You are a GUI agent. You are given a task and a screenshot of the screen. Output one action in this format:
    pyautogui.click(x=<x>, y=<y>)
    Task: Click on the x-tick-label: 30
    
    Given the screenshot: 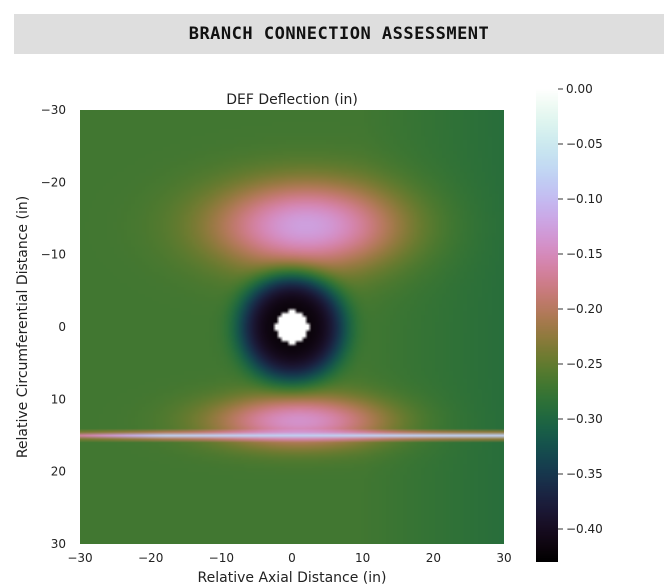 What is the action you would take?
    pyautogui.click(x=503, y=558)
    